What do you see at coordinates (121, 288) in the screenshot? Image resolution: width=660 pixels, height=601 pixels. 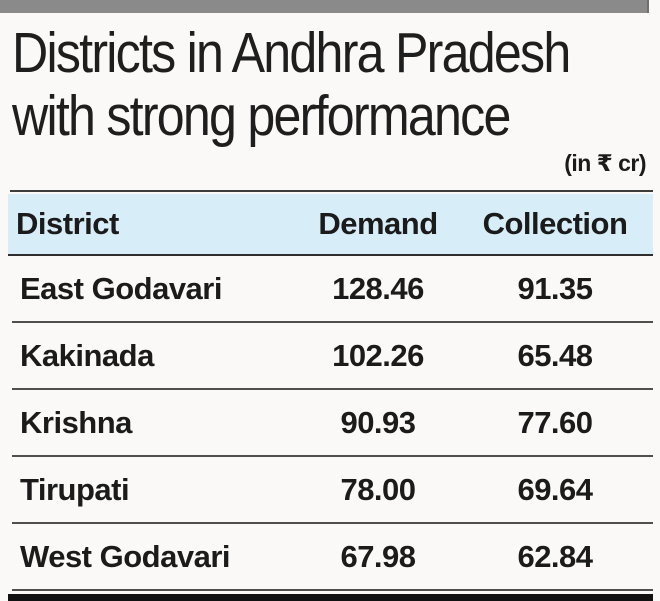 I see `district-cell: East Godavari` at bounding box center [121, 288].